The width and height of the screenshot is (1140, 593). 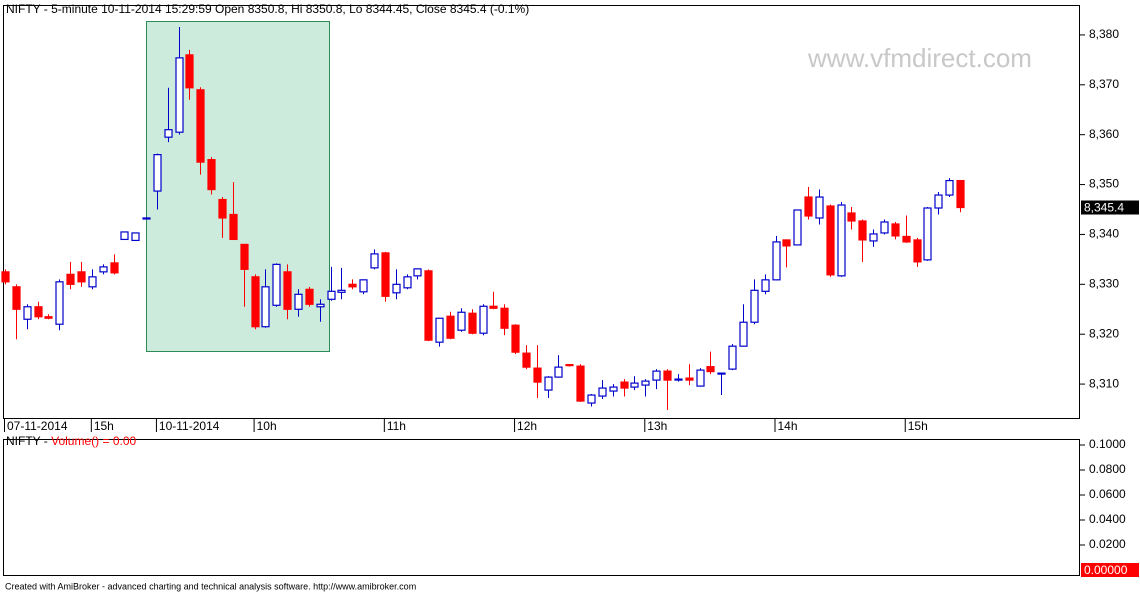 I want to click on y-tick-label: 8,360, so click(x=1104, y=134).